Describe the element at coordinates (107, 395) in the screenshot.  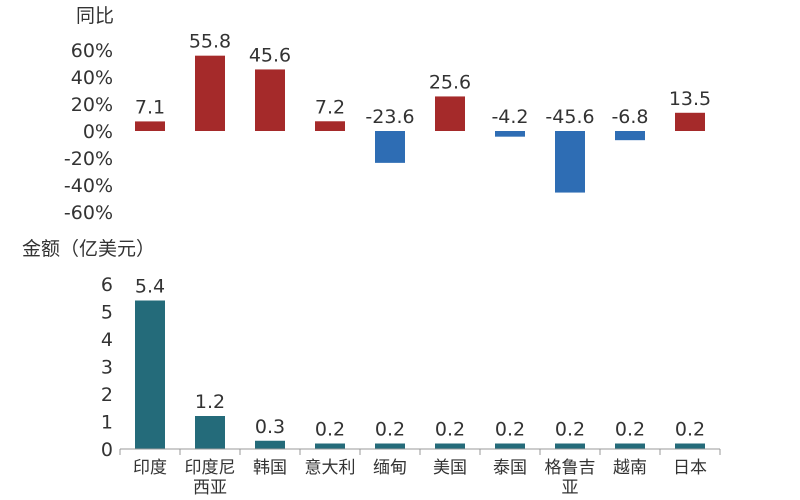
I see `bottom-y-tick-label: 2` at that location.